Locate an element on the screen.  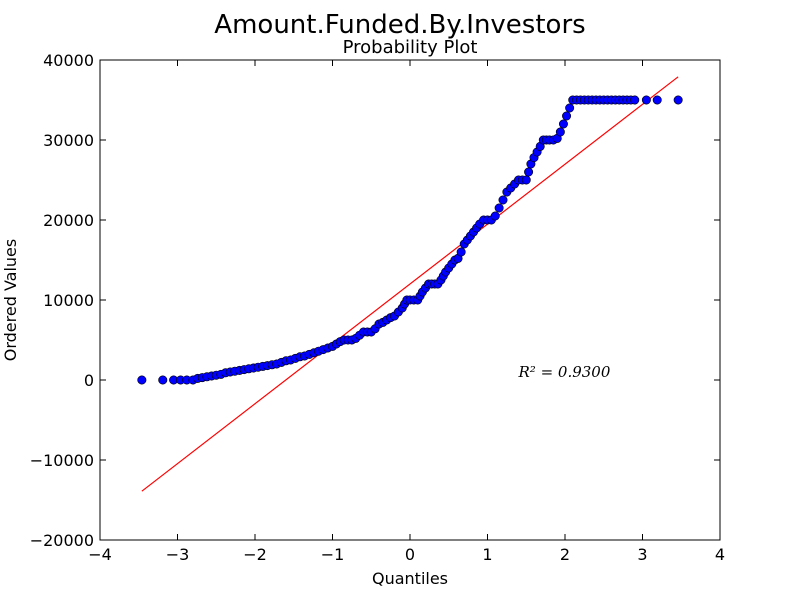
x-tick-label: −1 is located at coordinates (333, 554).